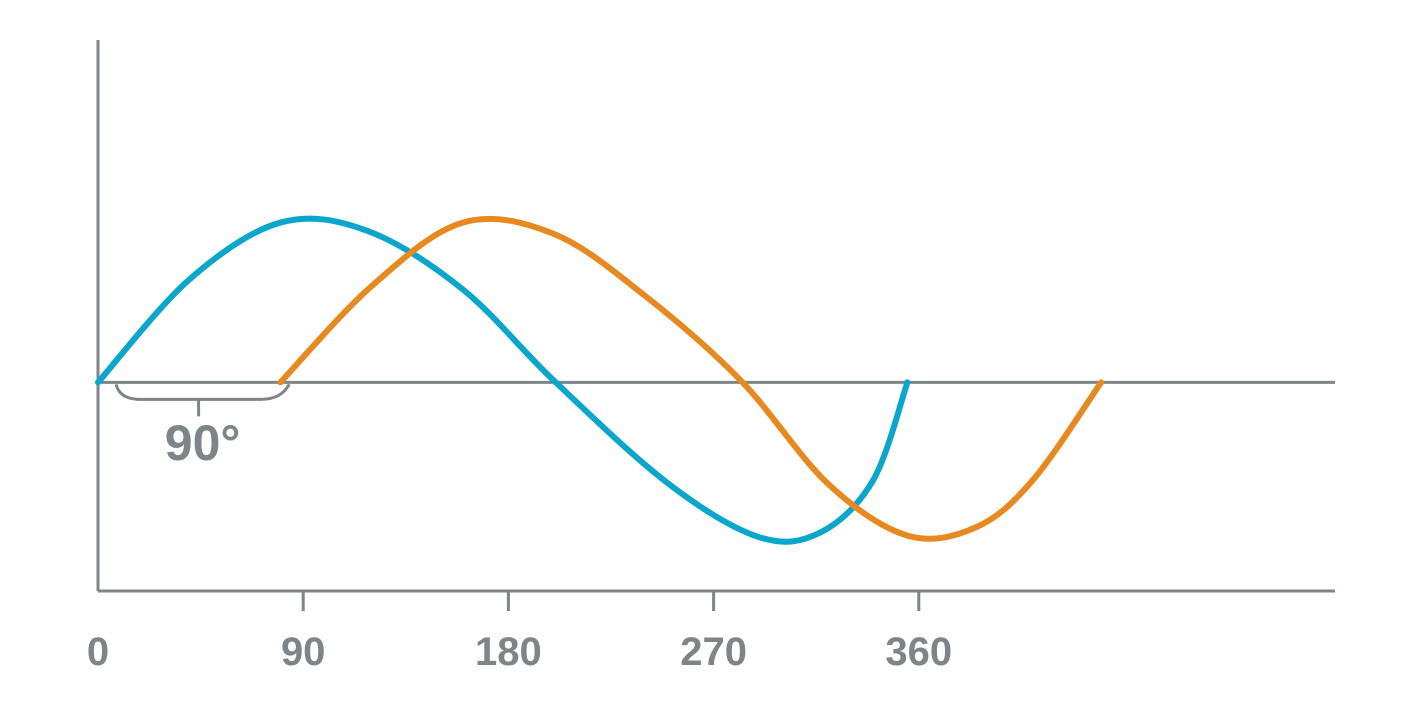 The width and height of the screenshot is (1407, 717). Describe the element at coordinates (303, 652) in the screenshot. I see `x-tick-label: 90` at that location.